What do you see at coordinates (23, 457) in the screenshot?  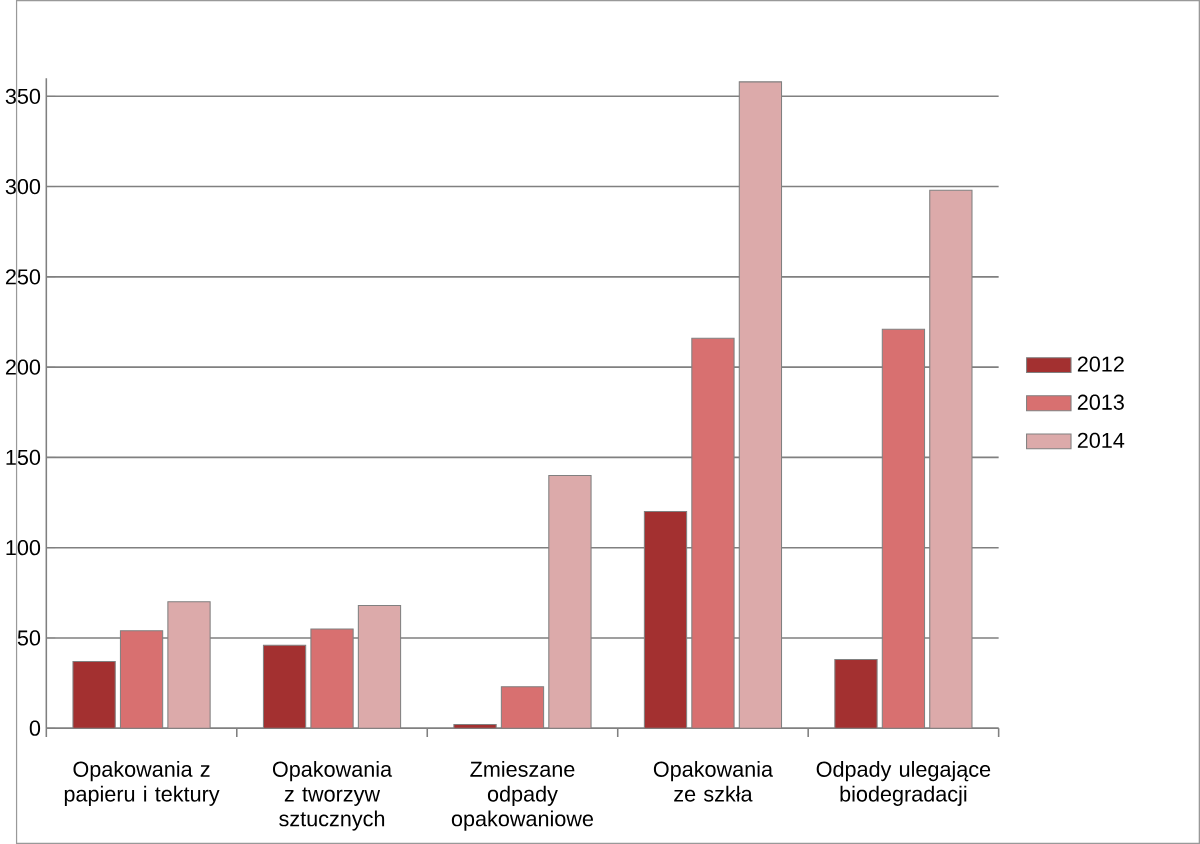 I see `y-tick-label: 150` at bounding box center [23, 457].